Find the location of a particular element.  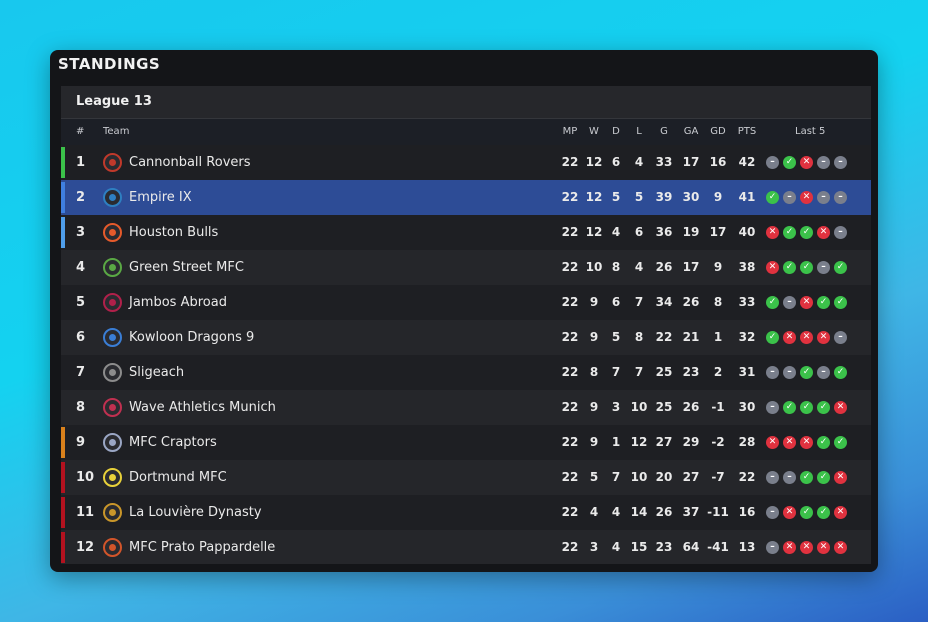

stat-ga: 64 is located at coordinates (691, 547).